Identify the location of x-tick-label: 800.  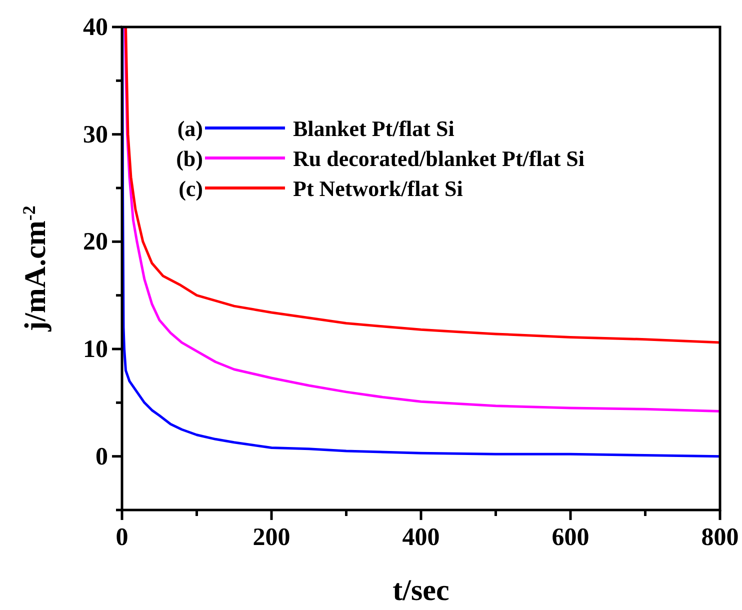
(720, 537).